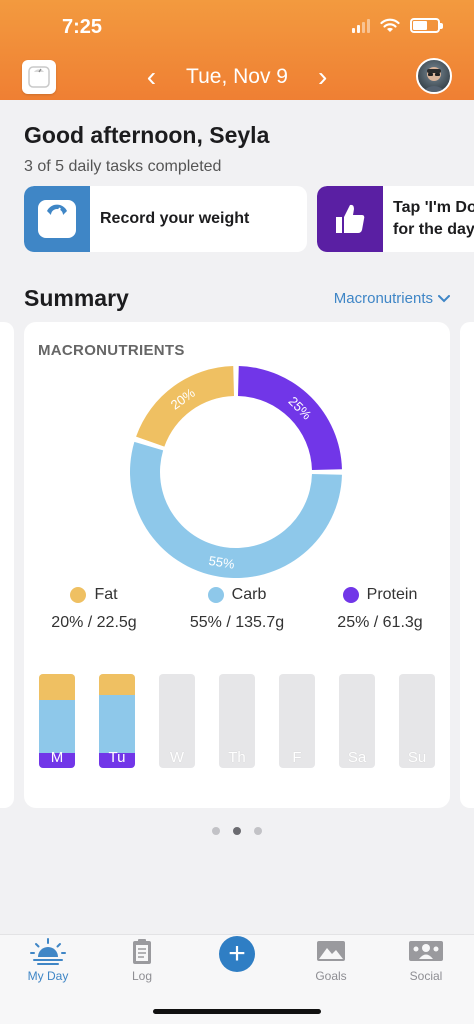  Describe the element at coordinates (417, 757) in the screenshot. I see `day-label: Su` at that location.